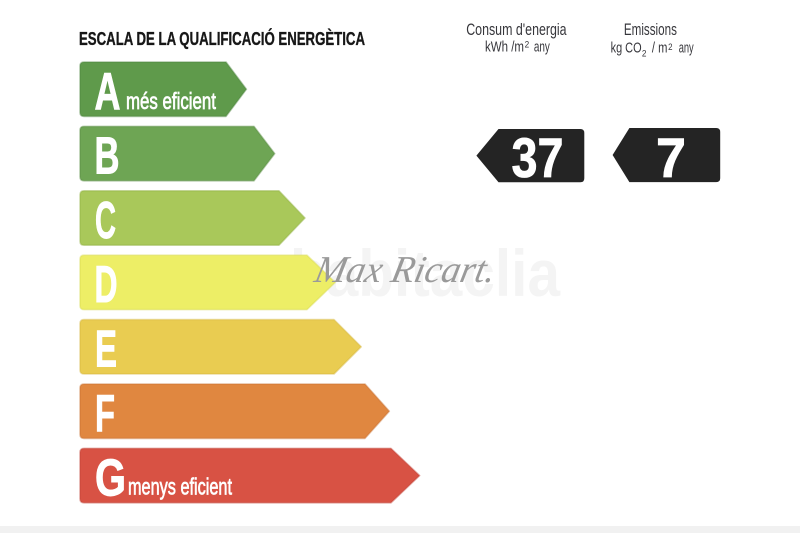 The width and height of the screenshot is (800, 533). I want to click on svg-text: més eficient, so click(171, 101).